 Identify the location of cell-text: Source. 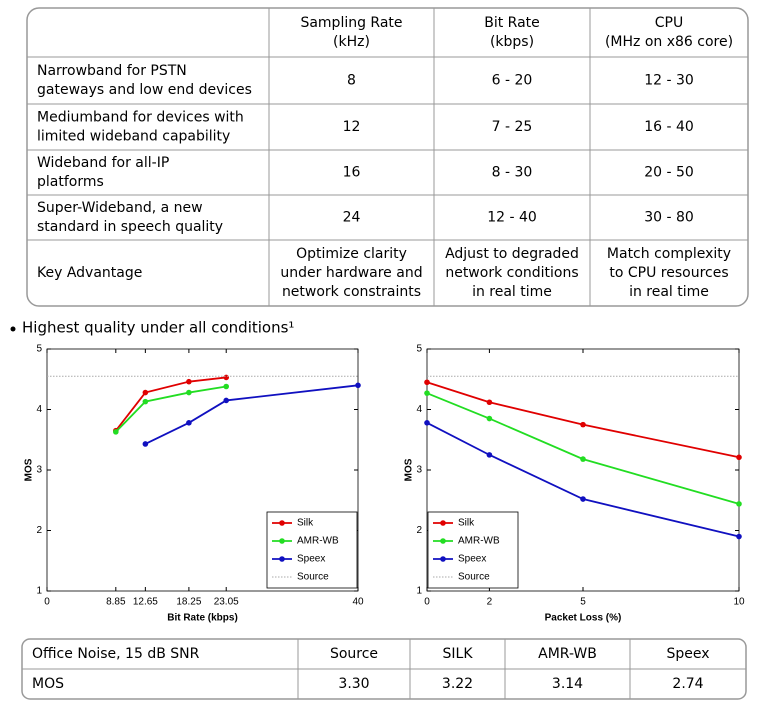
(354, 654).